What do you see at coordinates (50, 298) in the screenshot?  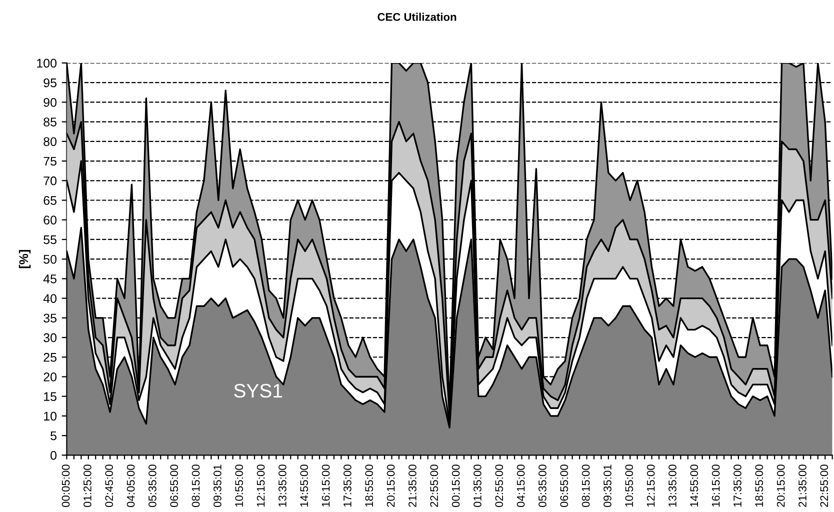 I see `y-tick-label: 40` at bounding box center [50, 298].